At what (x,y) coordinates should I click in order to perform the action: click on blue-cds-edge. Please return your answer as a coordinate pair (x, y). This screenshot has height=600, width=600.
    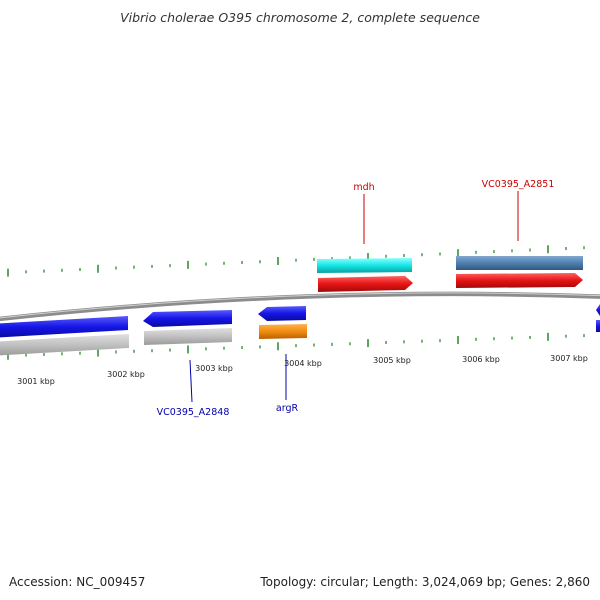
    Looking at the image, I should click on (598, 310).